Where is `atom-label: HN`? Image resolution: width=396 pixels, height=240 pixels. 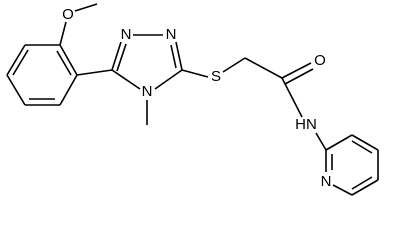 atom-label: HN is located at coordinates (306, 124).